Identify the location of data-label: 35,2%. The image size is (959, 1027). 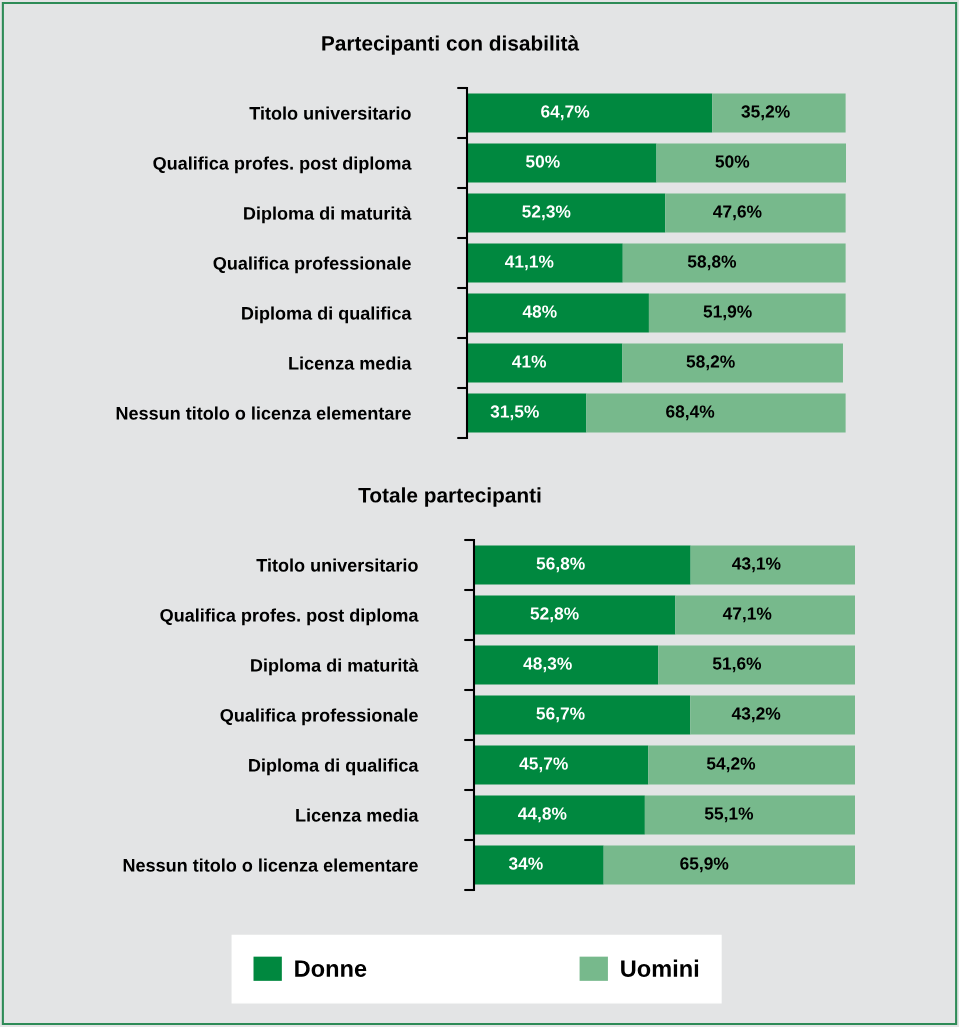
(765, 113).